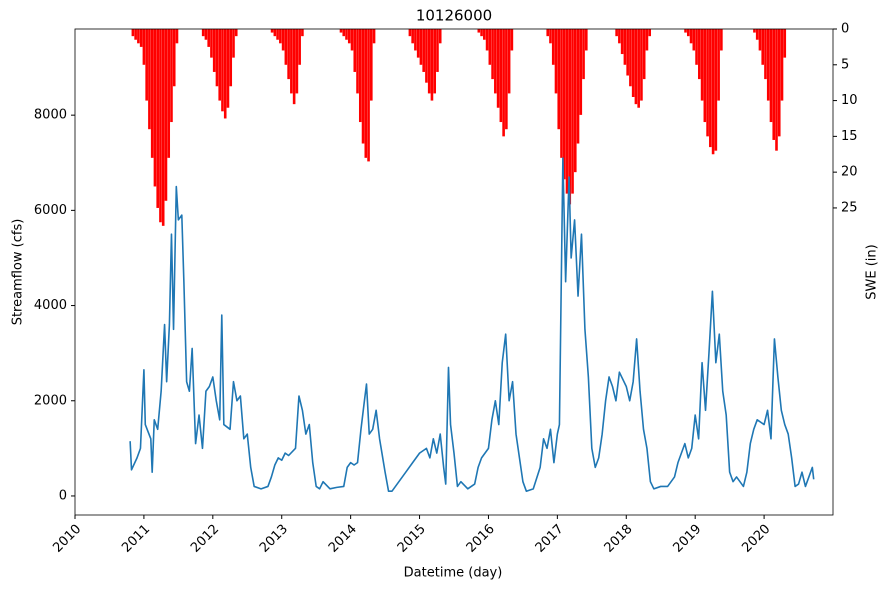  What do you see at coordinates (50, 115) in the screenshot?
I see `y-tick-label: 8000` at bounding box center [50, 115].